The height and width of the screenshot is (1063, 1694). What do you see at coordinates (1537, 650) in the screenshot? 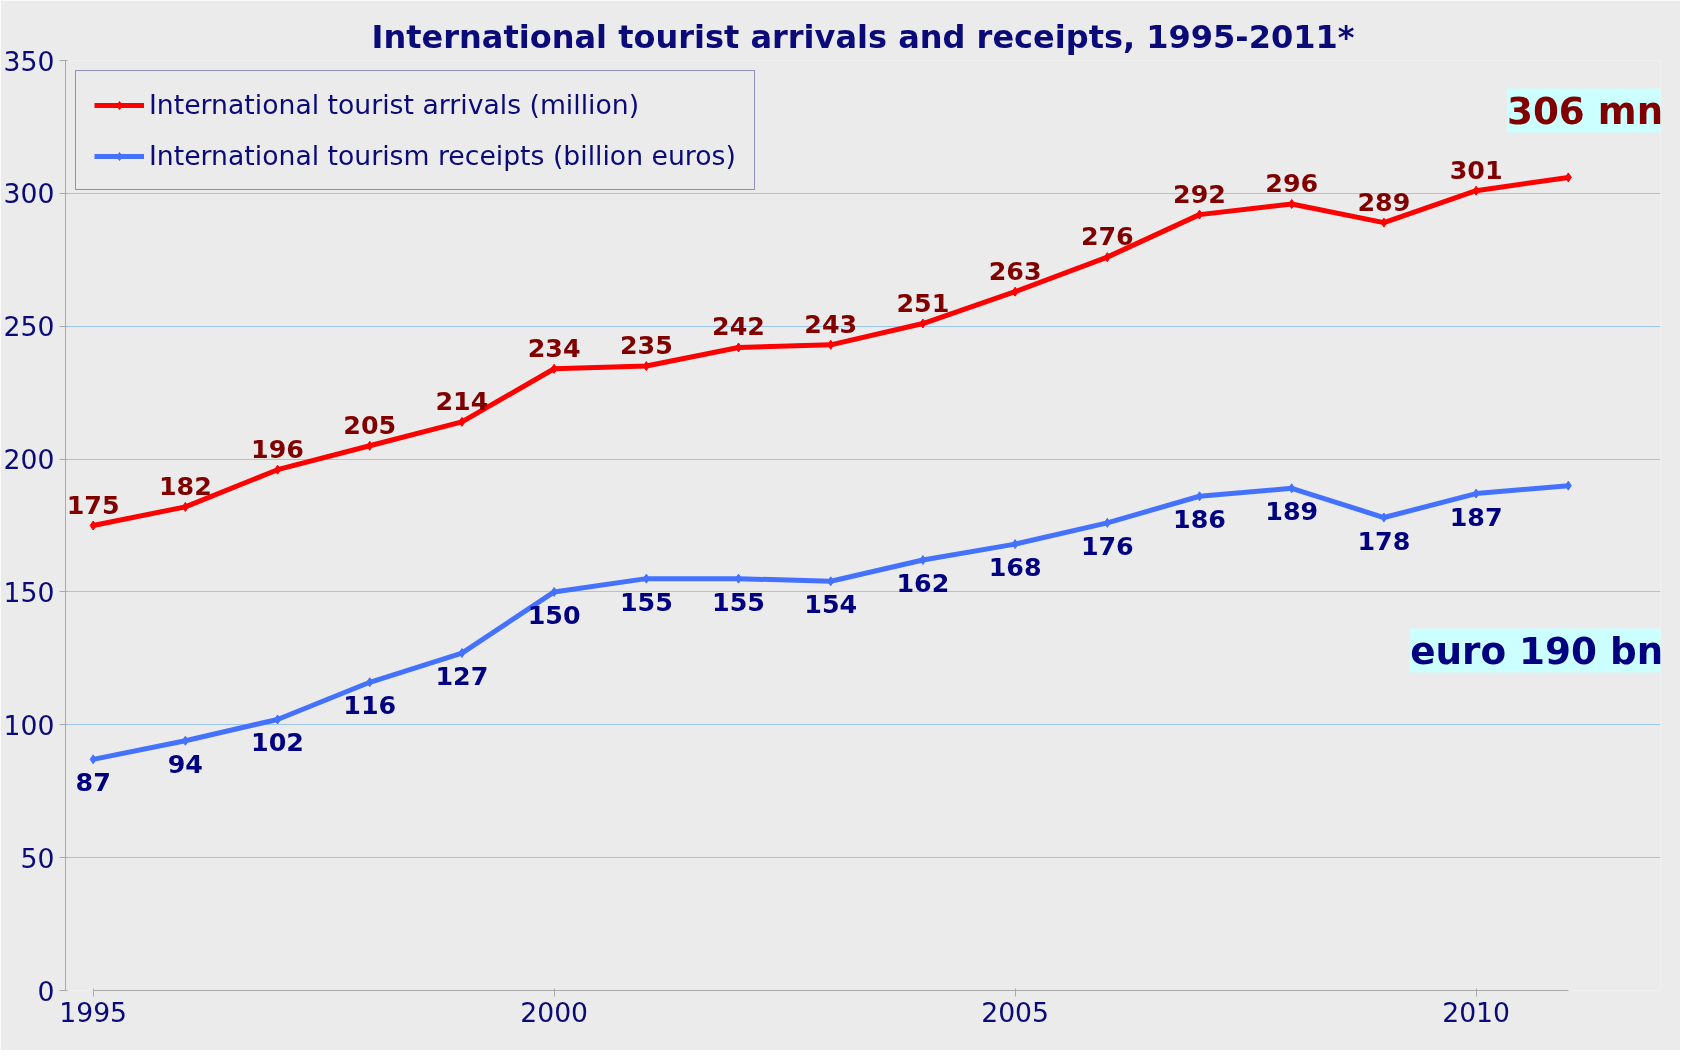
I see `annotation: euro 190 bn` at bounding box center [1537, 650].